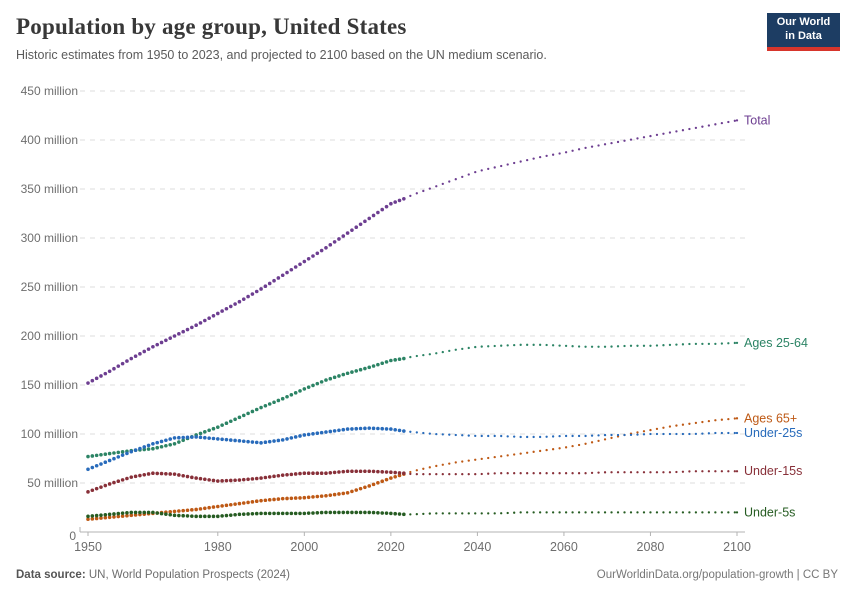  What do you see at coordinates (49, 385) in the screenshot?
I see `y-axis-tick-label: 150 million` at bounding box center [49, 385].